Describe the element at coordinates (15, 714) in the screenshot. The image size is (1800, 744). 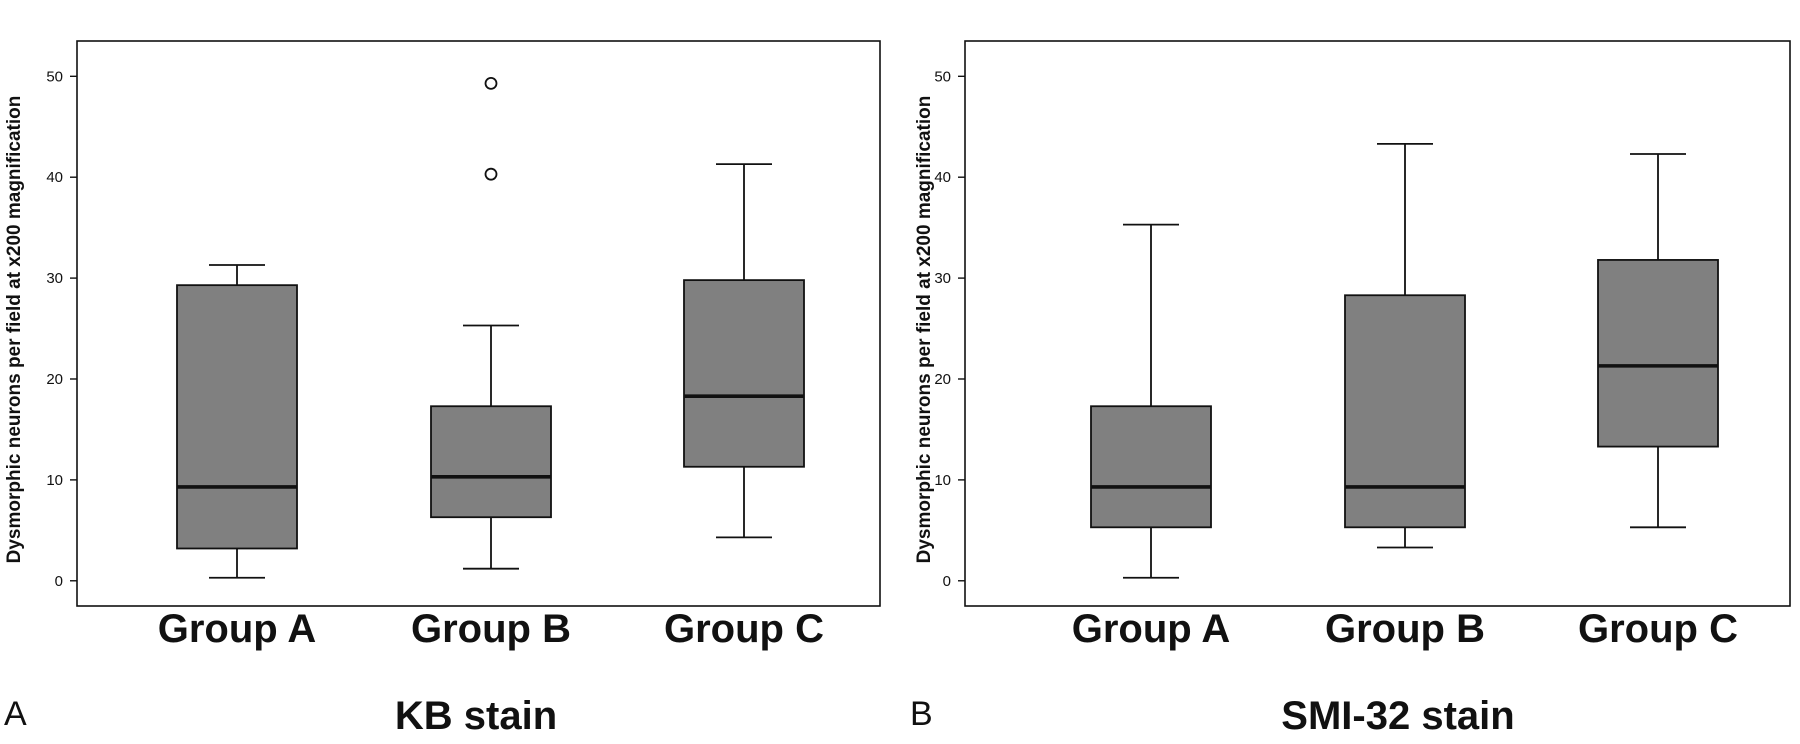
I see `panel-letter: A` at that location.